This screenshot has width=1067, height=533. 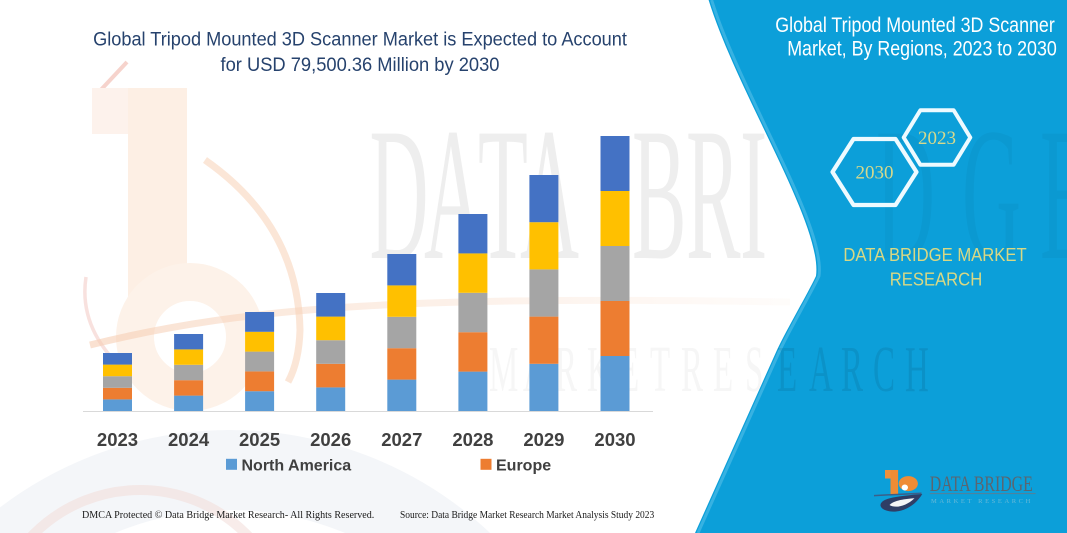 I want to click on svg-text: M, so click(x=503, y=370).